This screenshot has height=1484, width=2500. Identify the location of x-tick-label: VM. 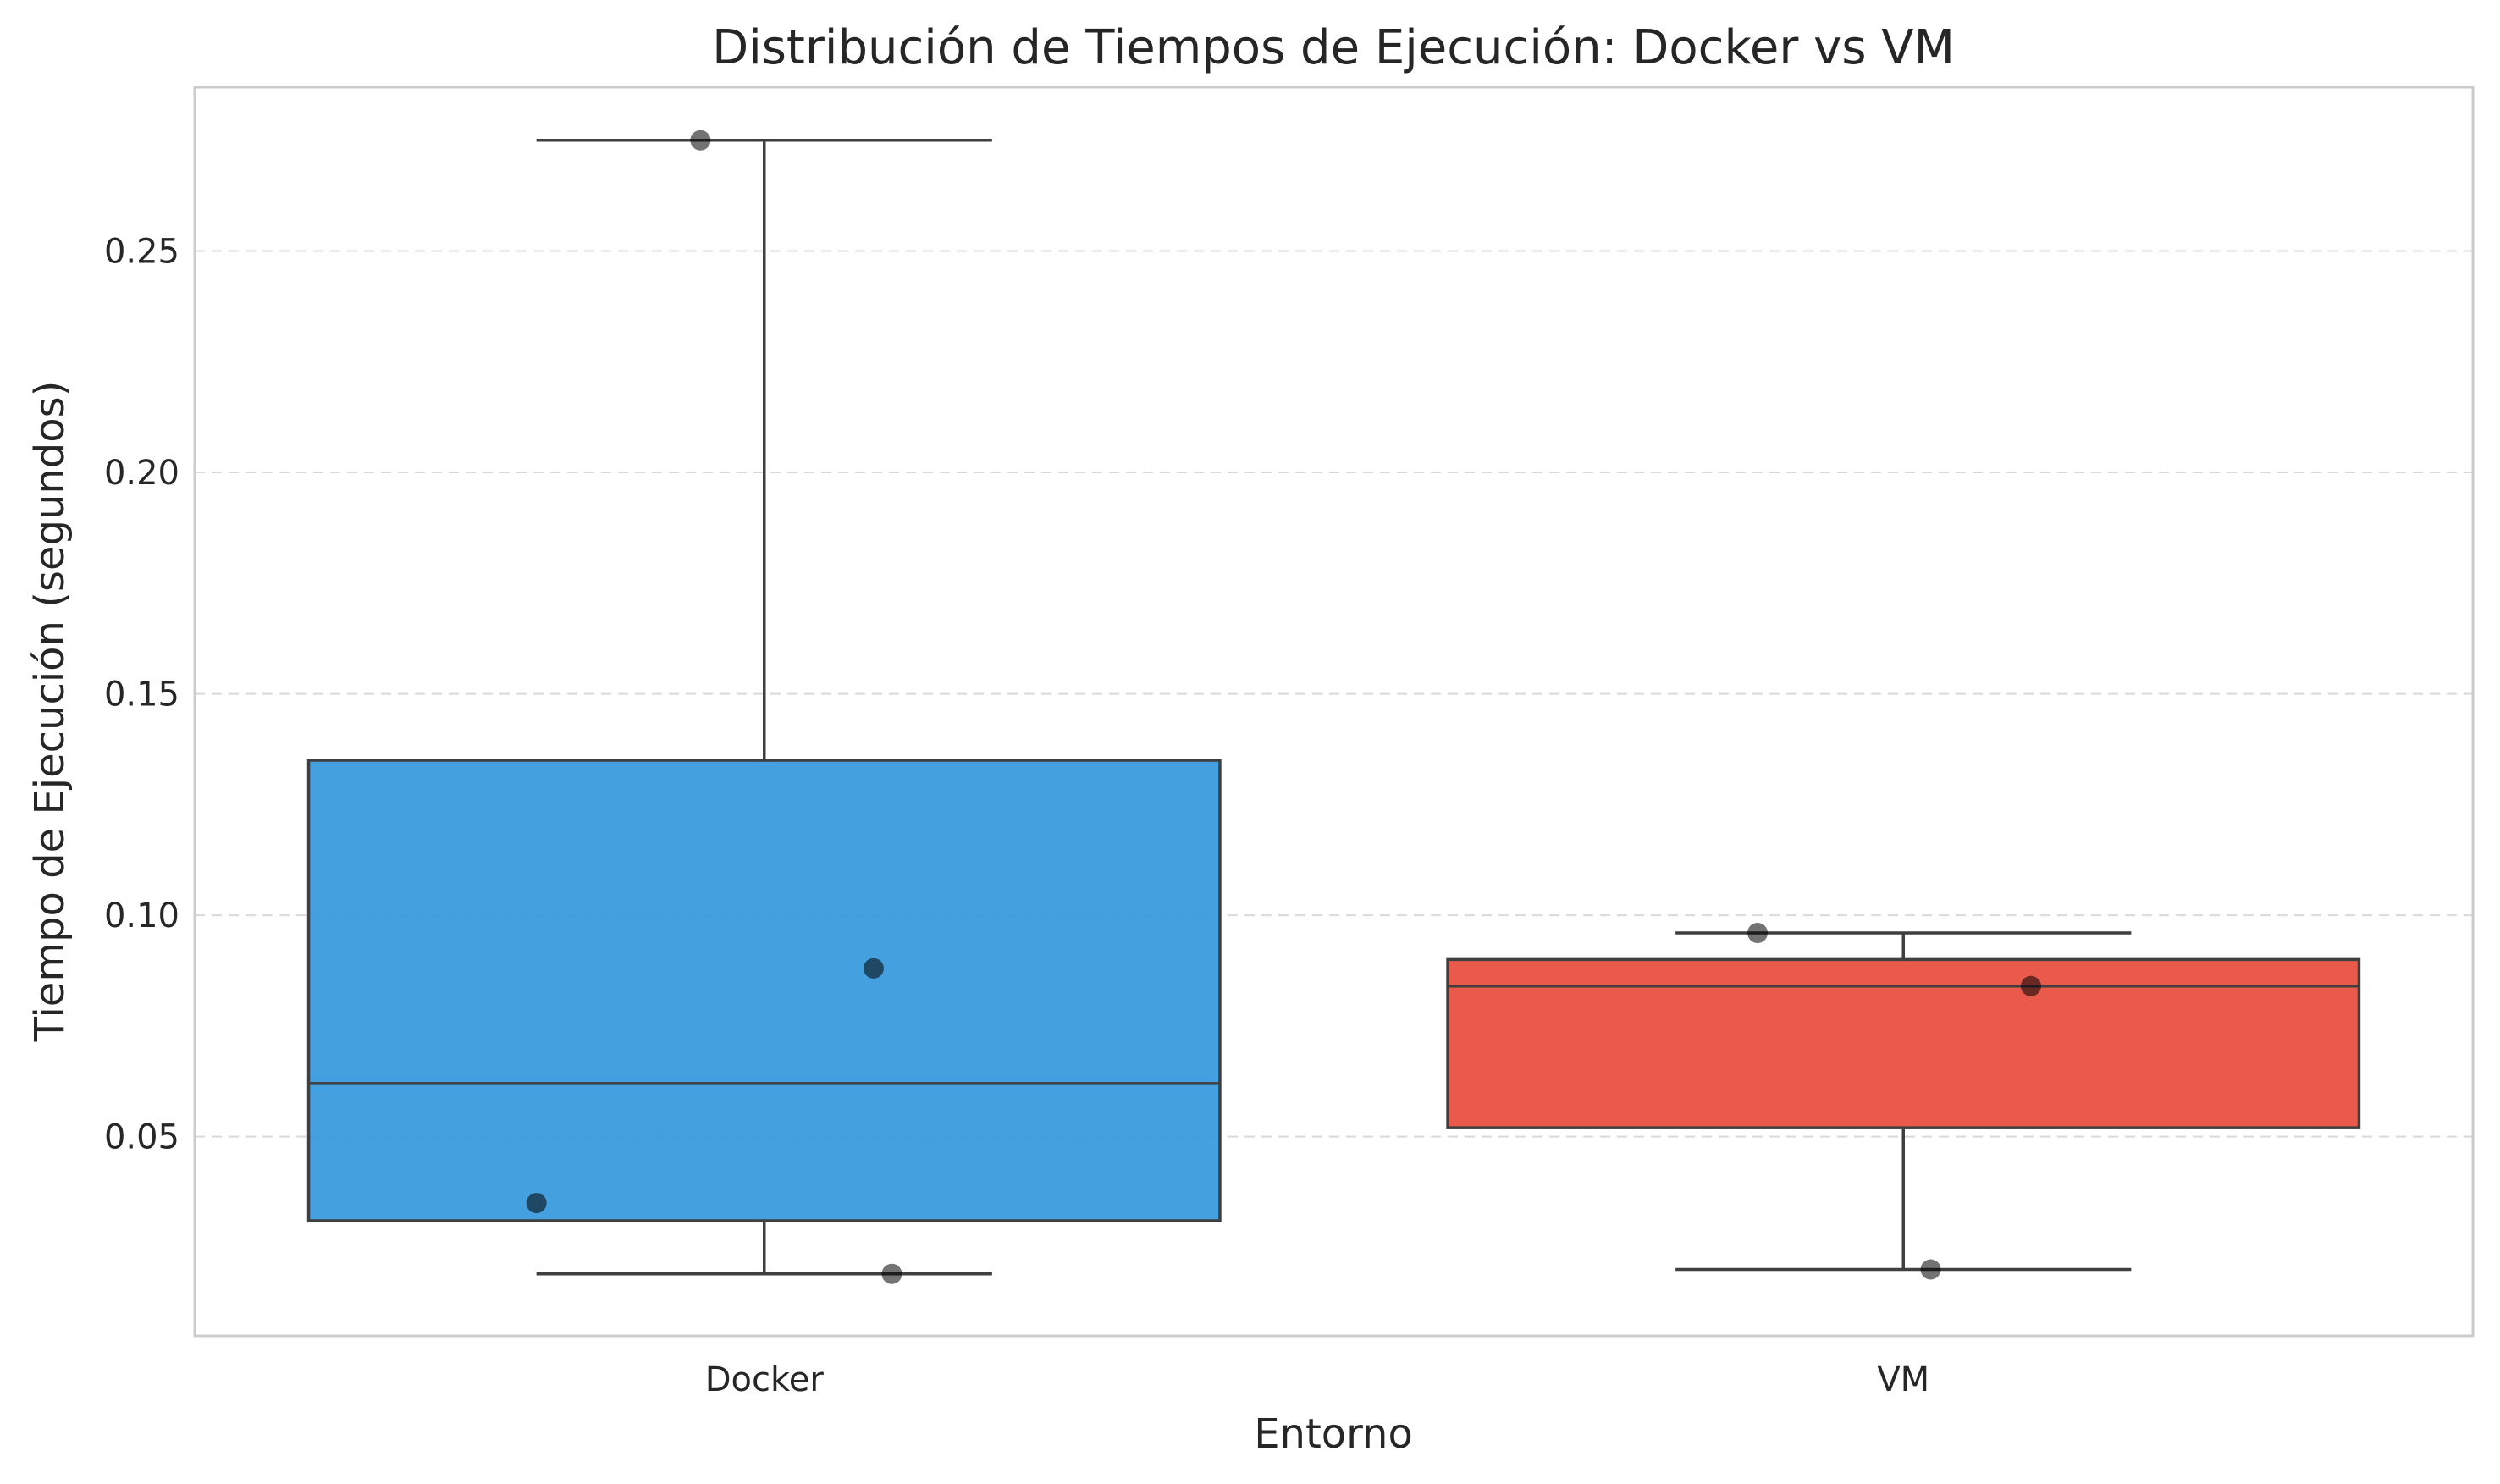
(1903, 1379).